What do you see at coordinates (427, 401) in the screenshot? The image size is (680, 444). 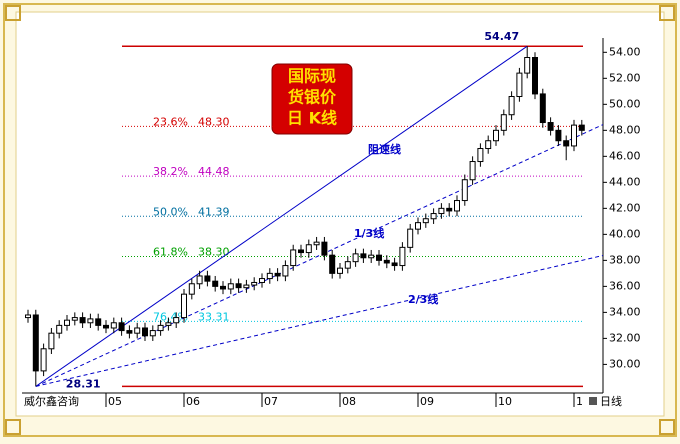 I see `x-tick-label: 09` at bounding box center [427, 401].